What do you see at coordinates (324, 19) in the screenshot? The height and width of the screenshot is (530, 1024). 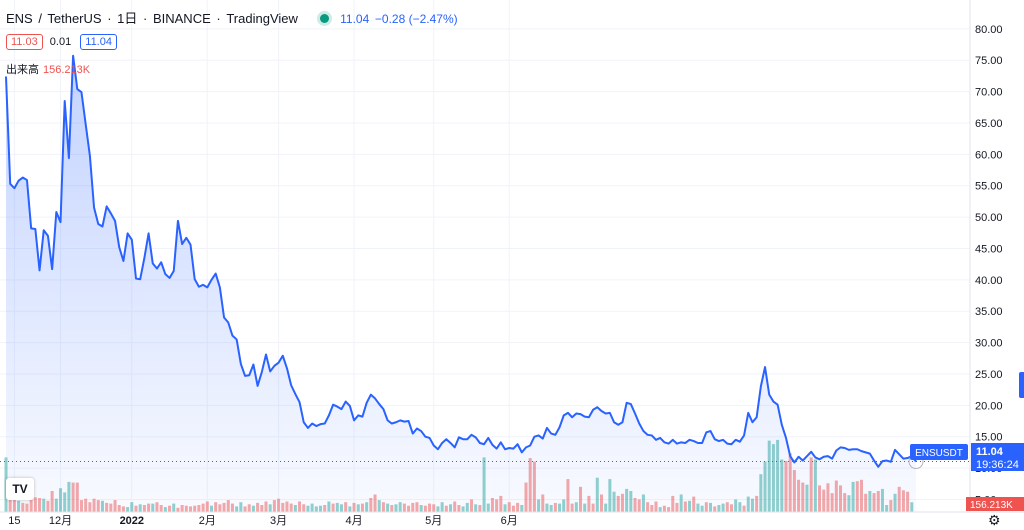 I see `market-status-icon` at bounding box center [324, 19].